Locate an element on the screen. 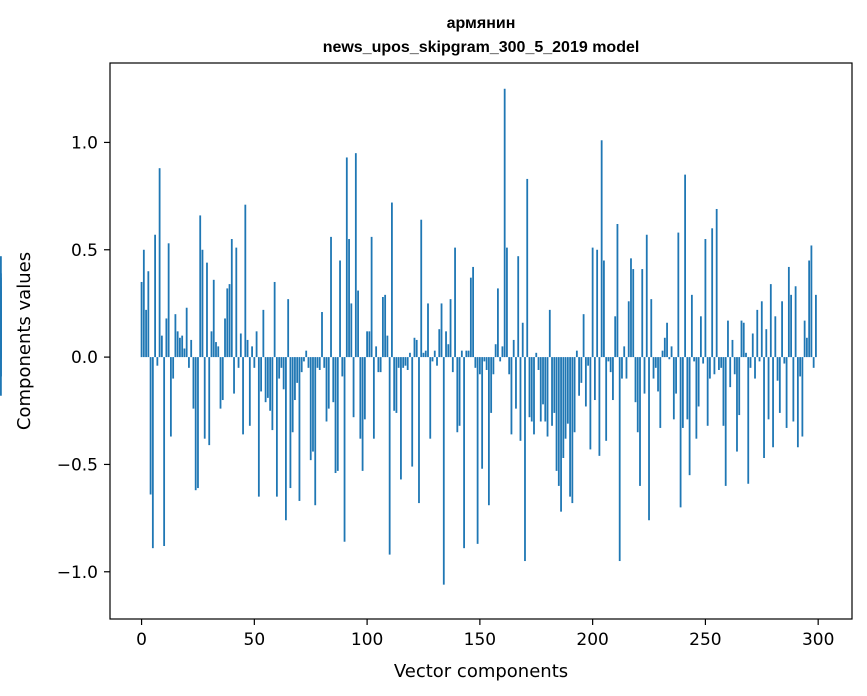 The width and height of the screenshot is (867, 696). x-tick-label: 100 is located at coordinates (367, 640).